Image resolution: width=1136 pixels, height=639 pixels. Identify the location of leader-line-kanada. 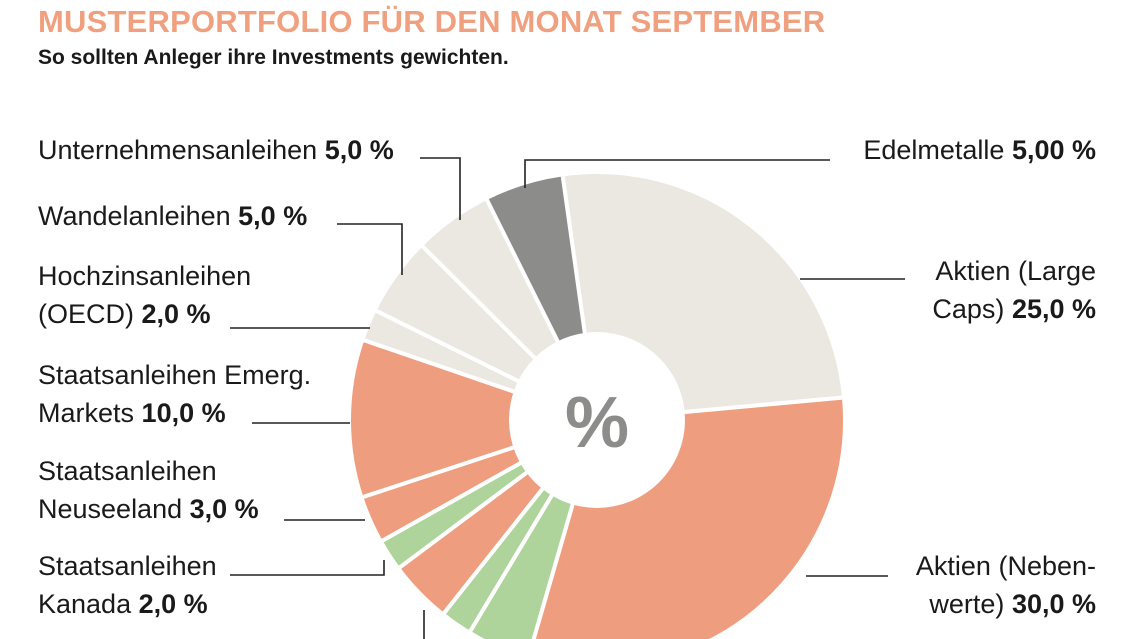
(307, 568).